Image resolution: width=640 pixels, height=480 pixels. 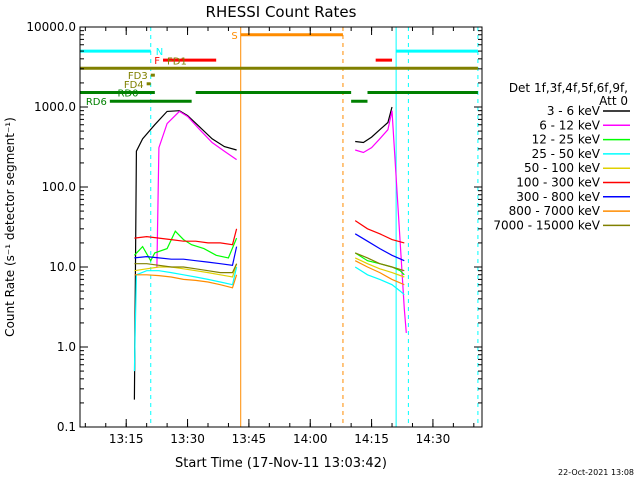 I want to click on y-tick-label-0: 0.1, so click(x=66, y=427).